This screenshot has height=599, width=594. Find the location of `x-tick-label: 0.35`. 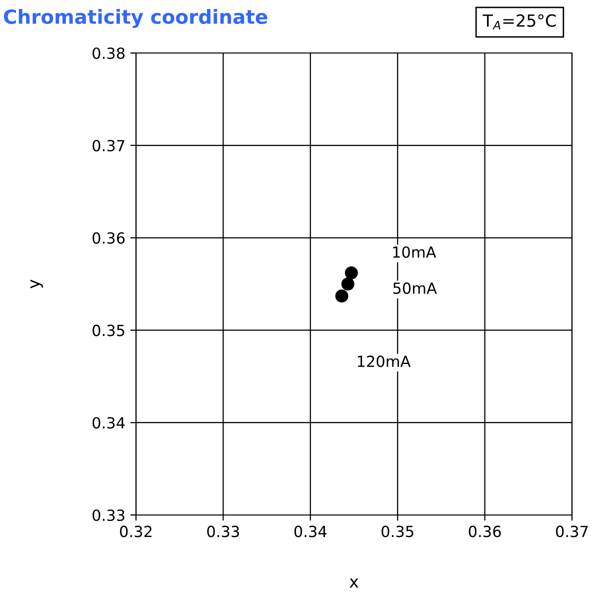

x-tick-label: 0.35 is located at coordinates (398, 532).